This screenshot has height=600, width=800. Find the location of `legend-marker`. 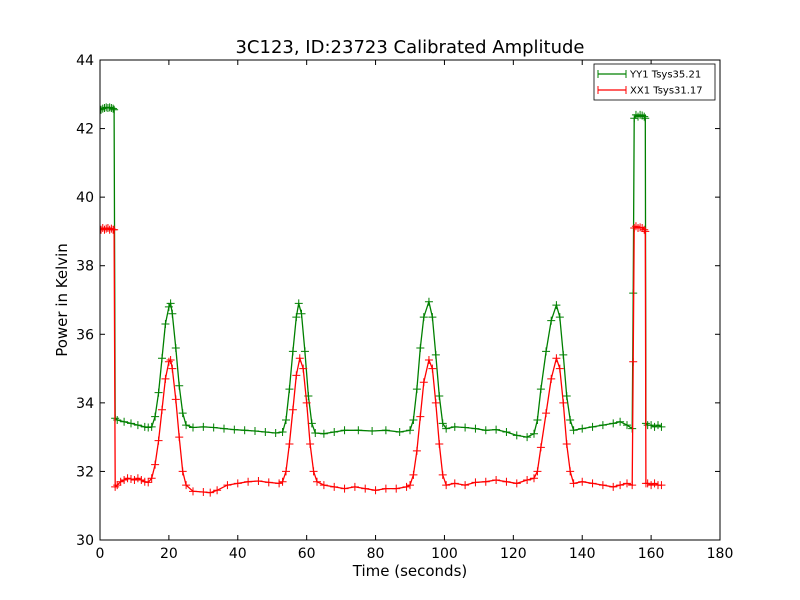

legend-marker is located at coordinates (612, 90).